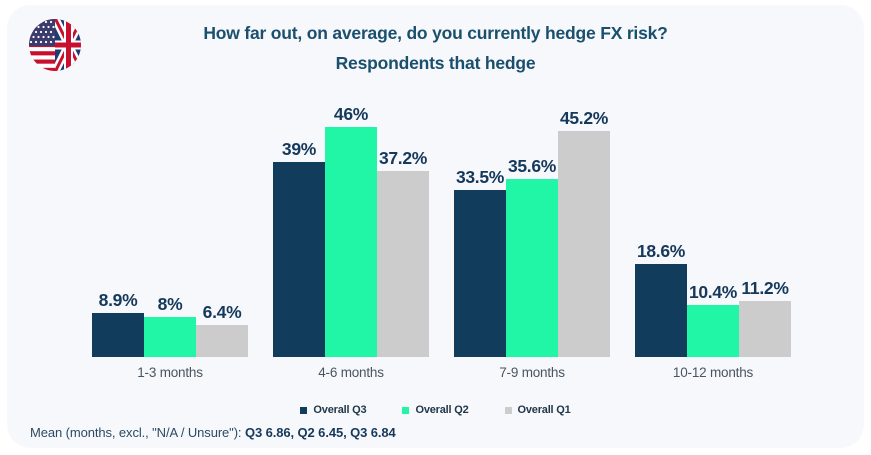 This screenshot has height=455, width=871. I want to click on bar-group: 33.5% 35.6% 45.2% 7-9 months, so click(532, 244).